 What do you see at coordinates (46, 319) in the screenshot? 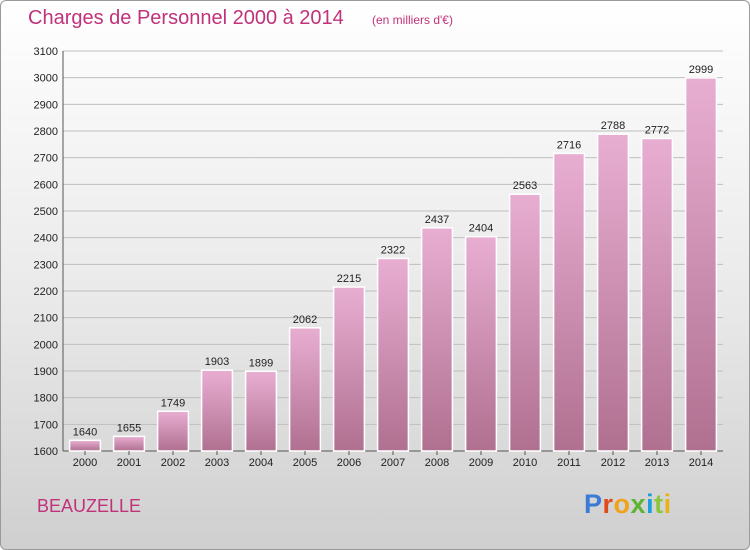
I see `y-tick-label: 2100` at bounding box center [46, 319].